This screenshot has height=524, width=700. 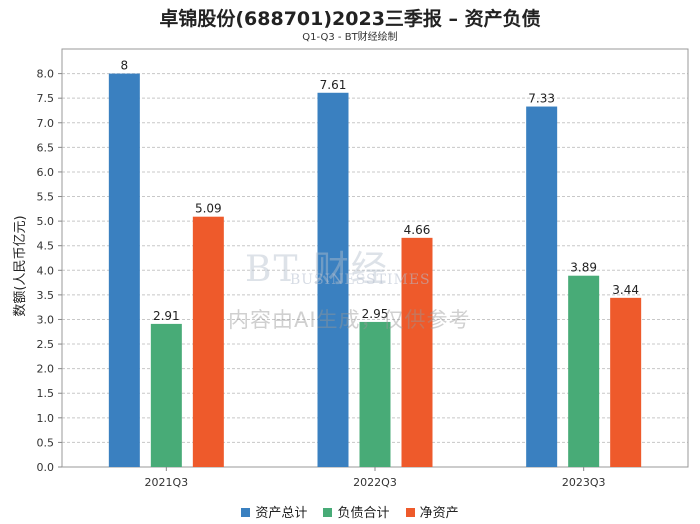 I want to click on bar-value-label: 8, so click(x=125, y=66).